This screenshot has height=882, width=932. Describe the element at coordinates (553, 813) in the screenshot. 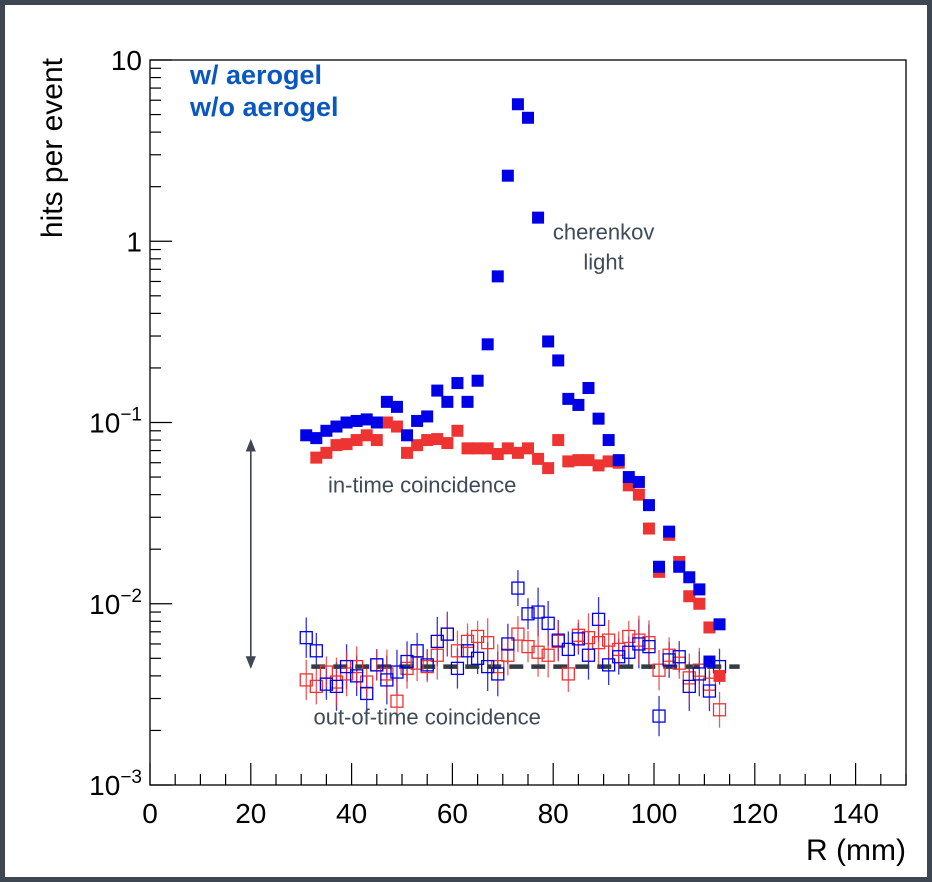

I see `x-tick-label: 80` at that location.